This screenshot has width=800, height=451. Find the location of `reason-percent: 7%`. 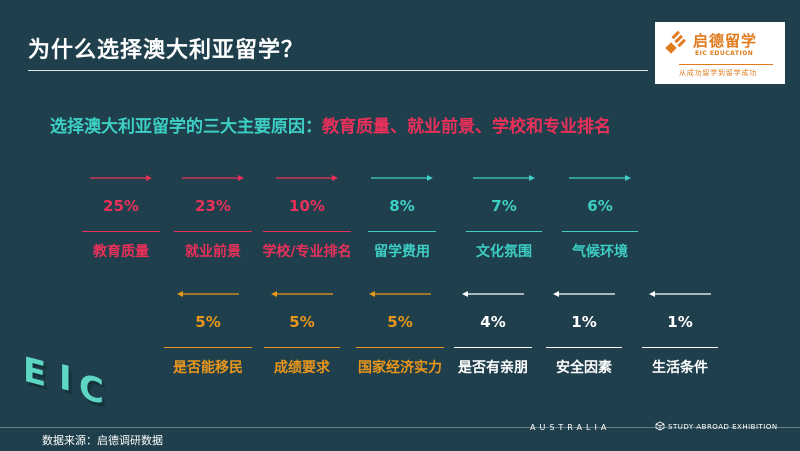

reason-percent: 7% is located at coordinates (504, 206).